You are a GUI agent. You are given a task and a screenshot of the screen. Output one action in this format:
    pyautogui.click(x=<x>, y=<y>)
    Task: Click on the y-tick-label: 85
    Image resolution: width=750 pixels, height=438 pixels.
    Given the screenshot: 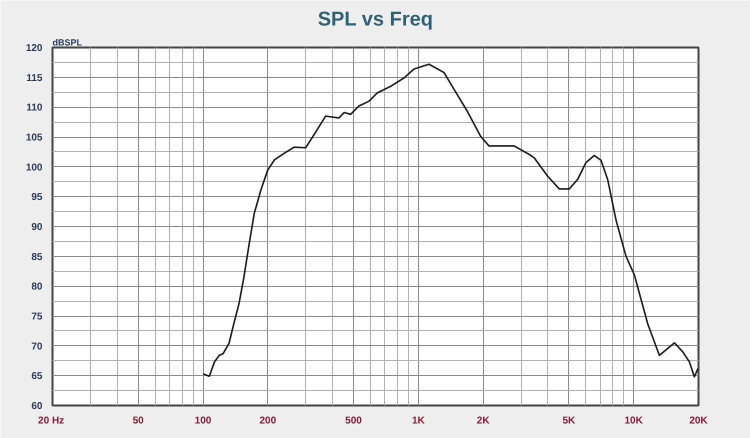 What is the action you would take?
    pyautogui.click(x=37, y=257)
    